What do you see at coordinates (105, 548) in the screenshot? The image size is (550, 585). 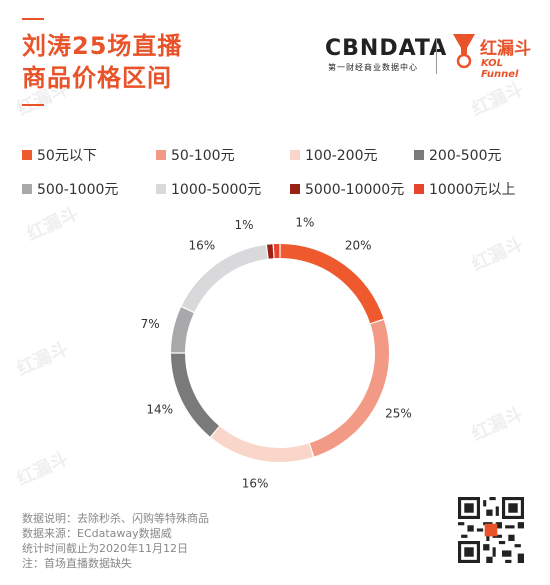 I see `footer-note: 统计时间截止为2020年11月12日` at bounding box center [105, 548].